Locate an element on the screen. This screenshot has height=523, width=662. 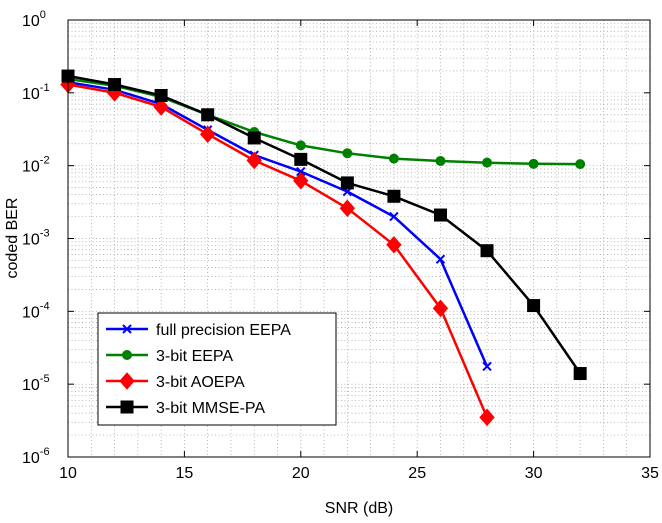
series-line is located at coordinates (324, 121).